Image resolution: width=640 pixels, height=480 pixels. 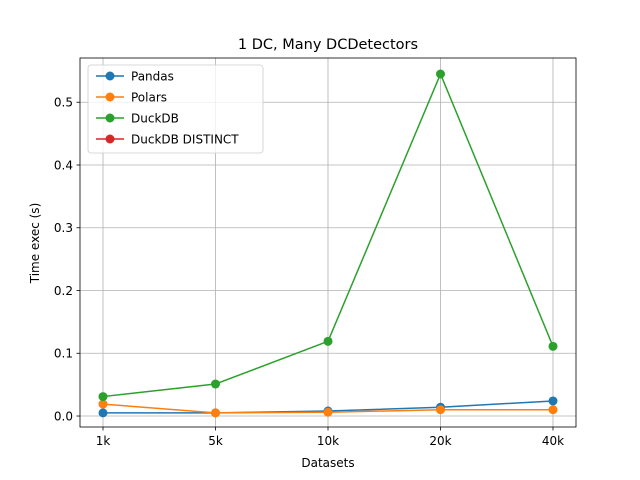 I want to click on legend-box, so click(x=175, y=109).